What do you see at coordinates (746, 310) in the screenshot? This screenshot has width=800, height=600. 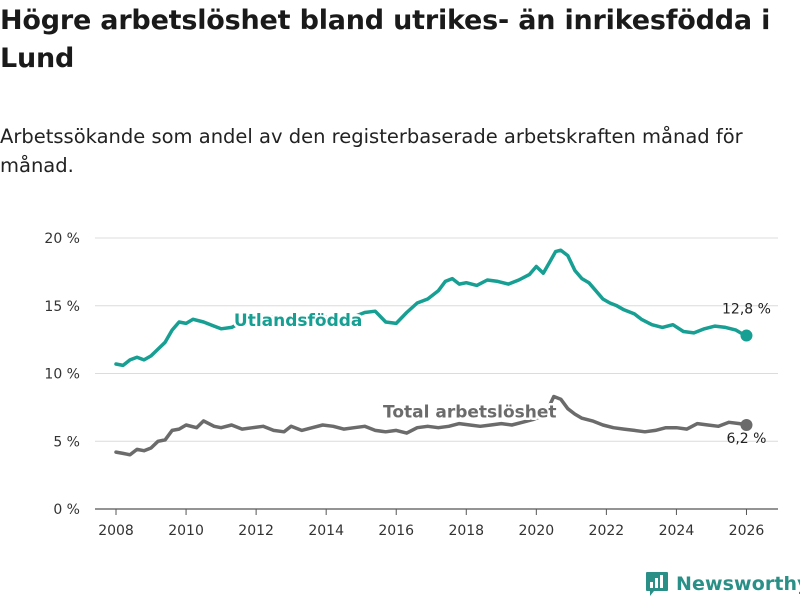 I see `end-value-label: 12,8 %` at bounding box center [746, 310].